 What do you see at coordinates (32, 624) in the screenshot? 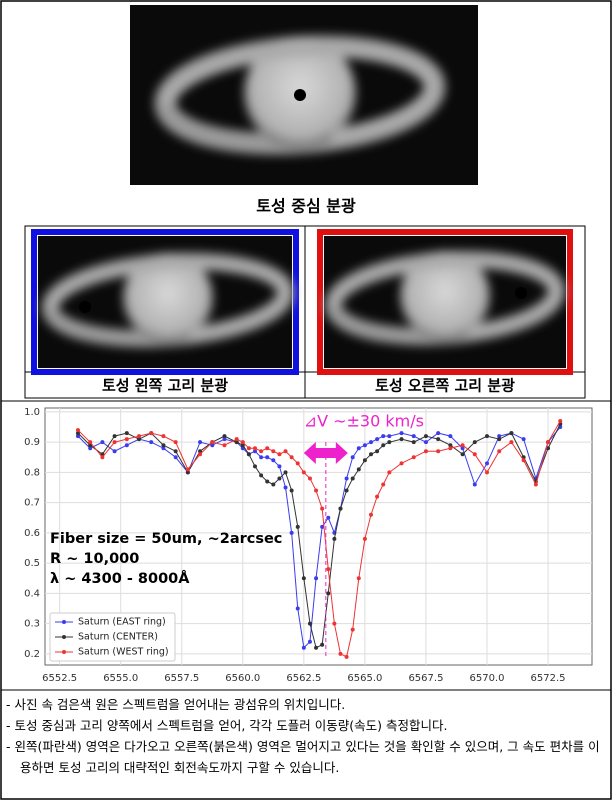
I see `y-tick-label: 0.3` at bounding box center [32, 624].